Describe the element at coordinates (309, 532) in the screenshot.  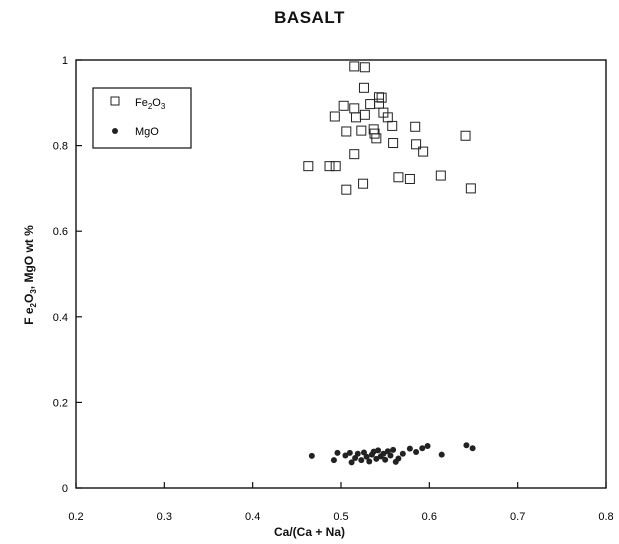
I see `x-axis-label: Ca/(Ca + Na)` at that location.